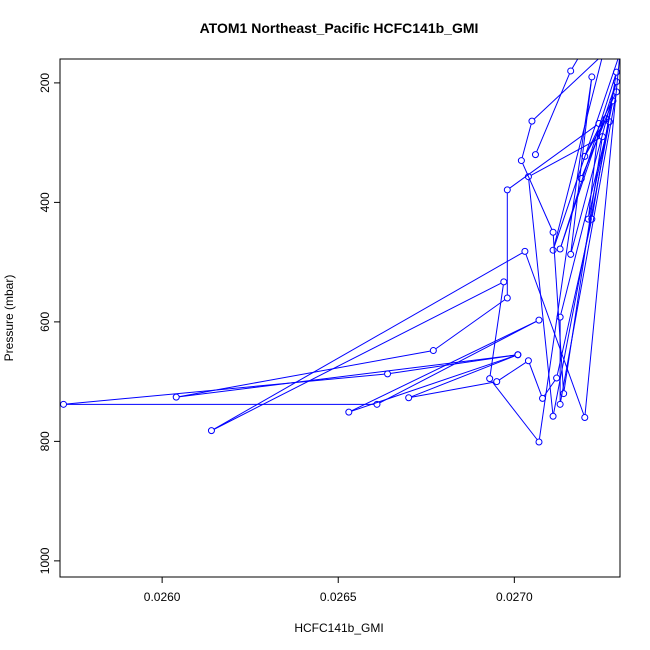 This screenshot has height=650, width=650. What do you see at coordinates (45, 83) in the screenshot?
I see `y-tick-label: 200` at bounding box center [45, 83].